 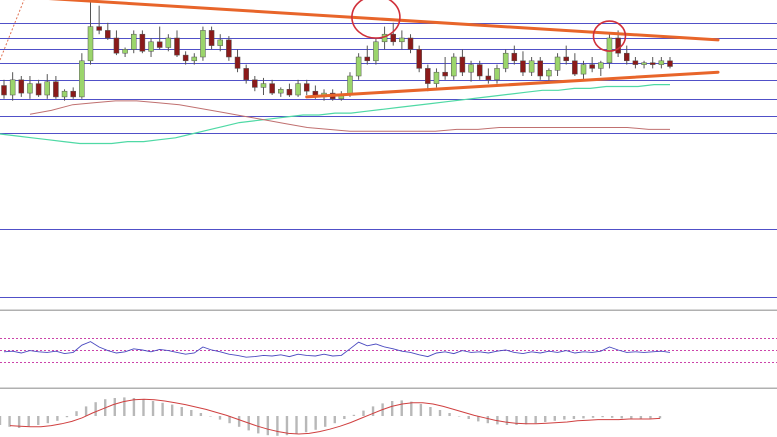 What do you see at coordinates (349, 116) in the screenshot?
I see `ma-slow-line` at bounding box center [349, 116].